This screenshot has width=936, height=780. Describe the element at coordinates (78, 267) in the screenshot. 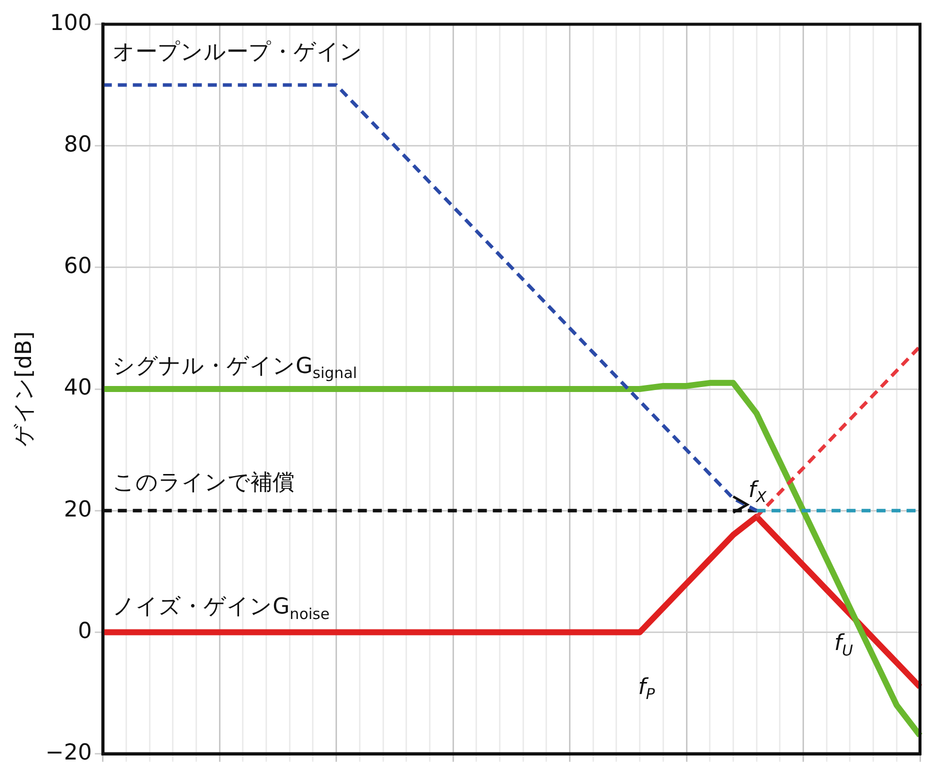

I see `y-tick-label: 60` at that location.